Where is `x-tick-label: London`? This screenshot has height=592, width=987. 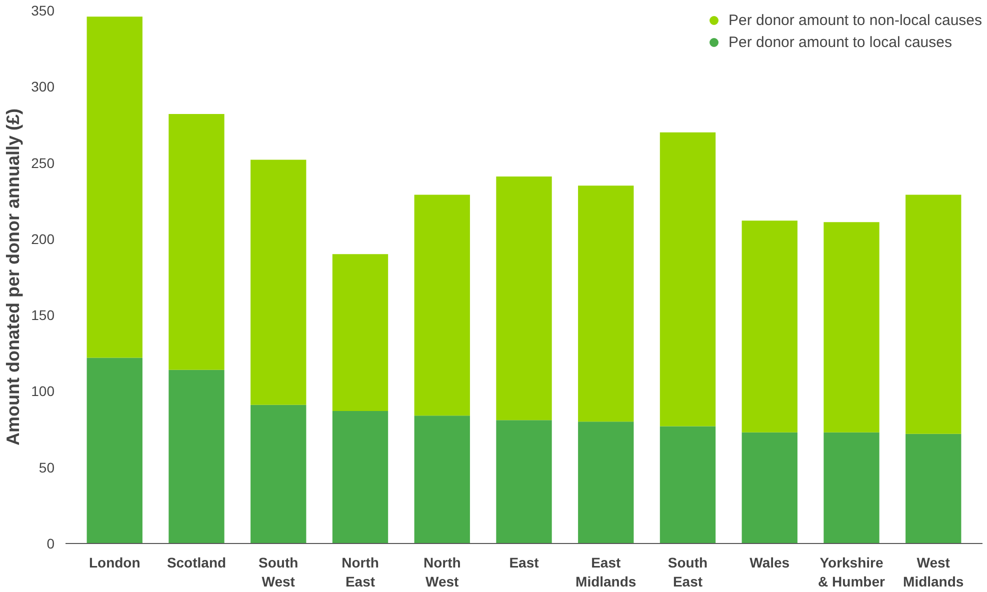
x-tick-label: London is located at coordinates (114, 562).